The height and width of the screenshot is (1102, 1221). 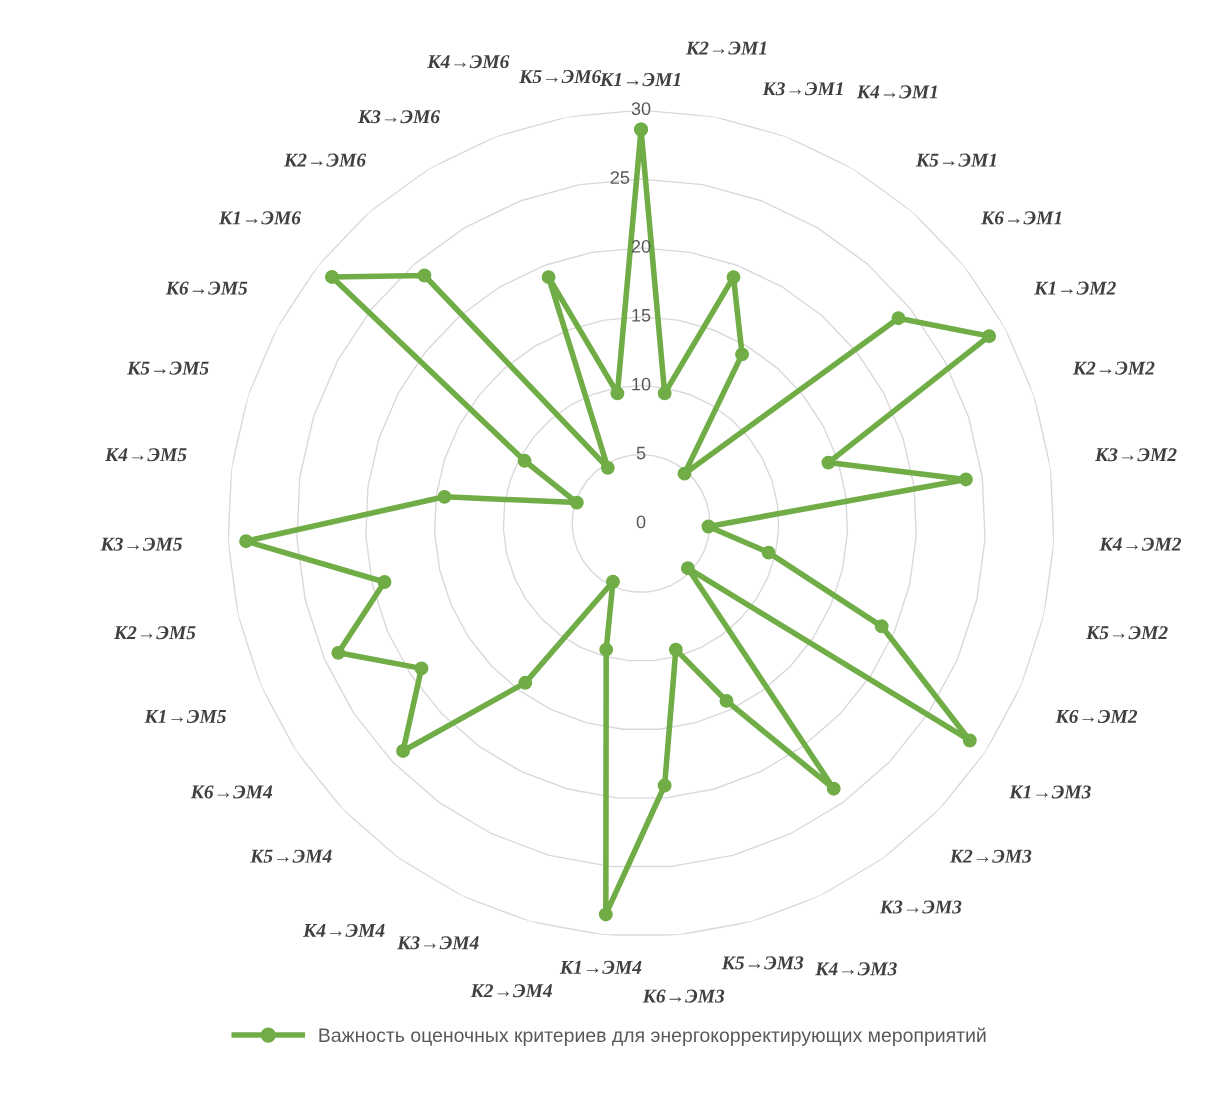 What do you see at coordinates (154, 633) in the screenshot?
I see `spoke-label: К2→ЭМ5` at bounding box center [154, 633].